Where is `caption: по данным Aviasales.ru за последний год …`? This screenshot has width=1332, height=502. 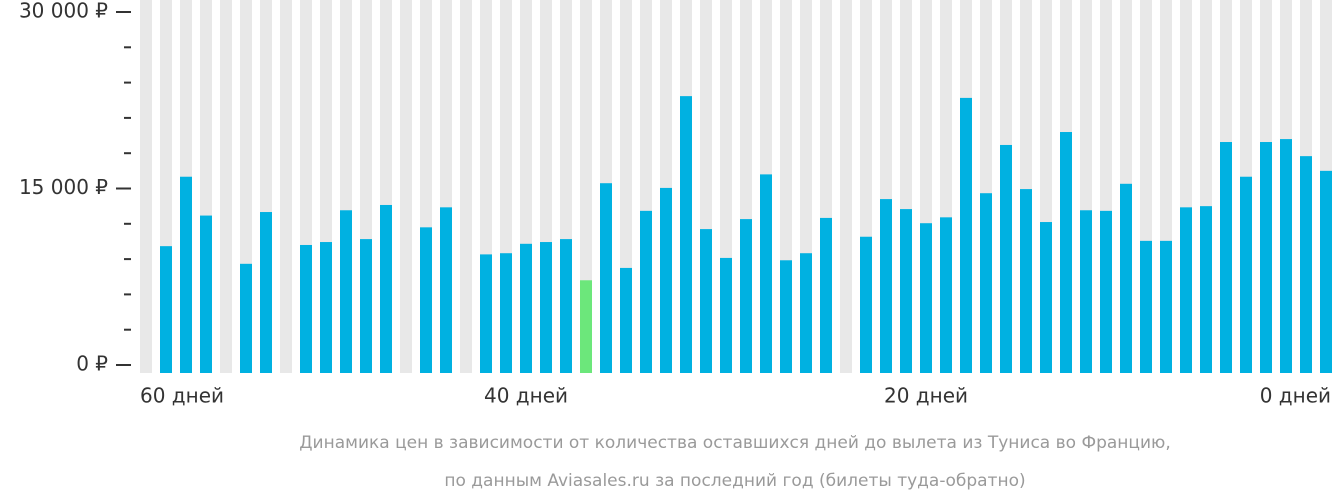 caption: по данным Aviasales.ru за последний год … is located at coordinates (734, 481).